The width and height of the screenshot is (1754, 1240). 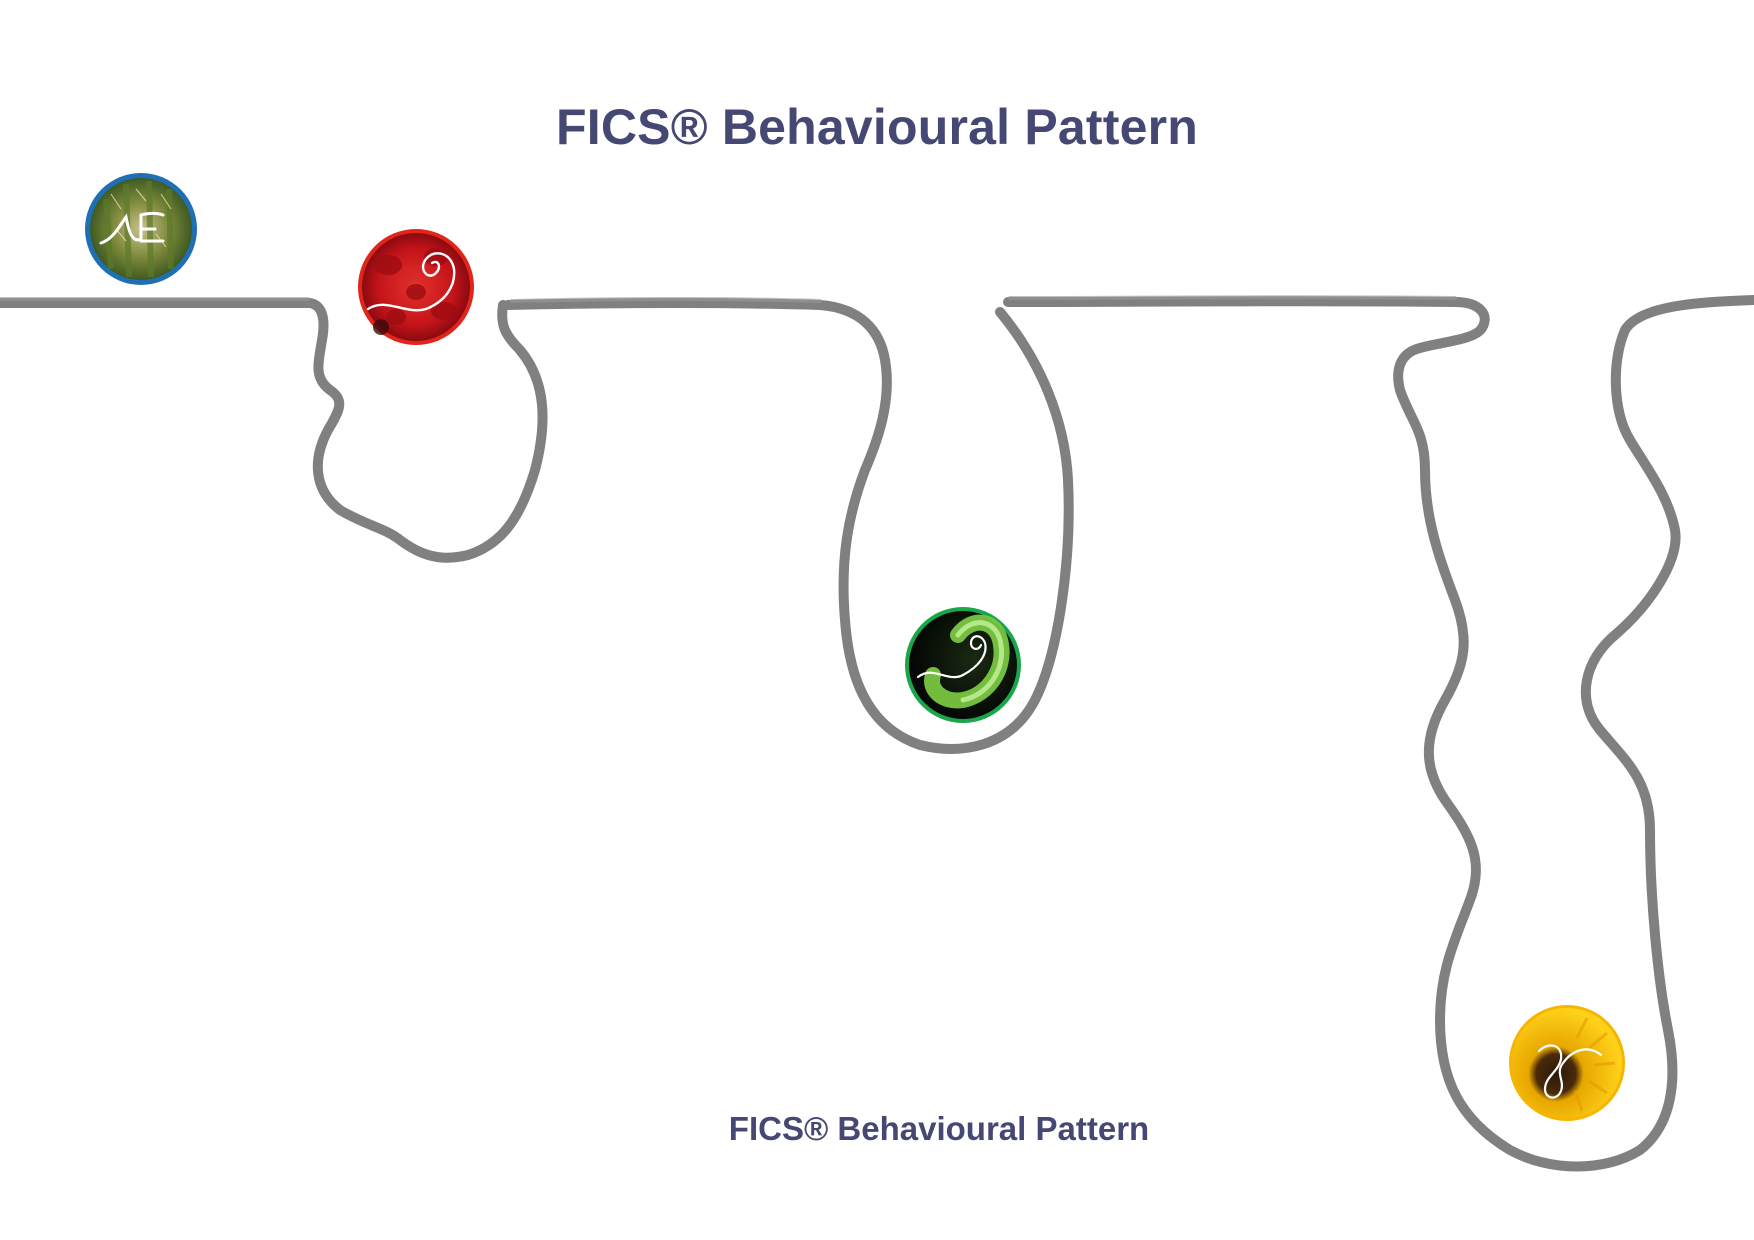 I want to click on fern-icon, so click(x=963, y=665).